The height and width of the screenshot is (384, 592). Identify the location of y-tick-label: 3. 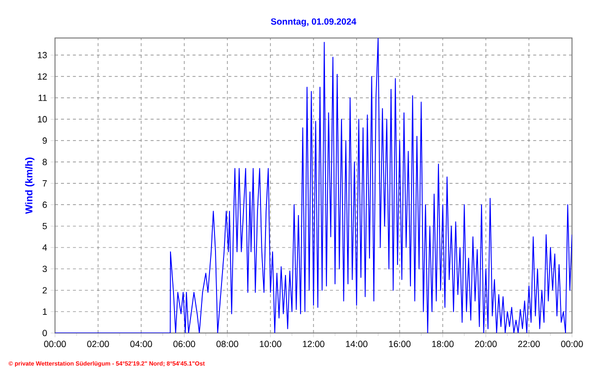
(44, 269).